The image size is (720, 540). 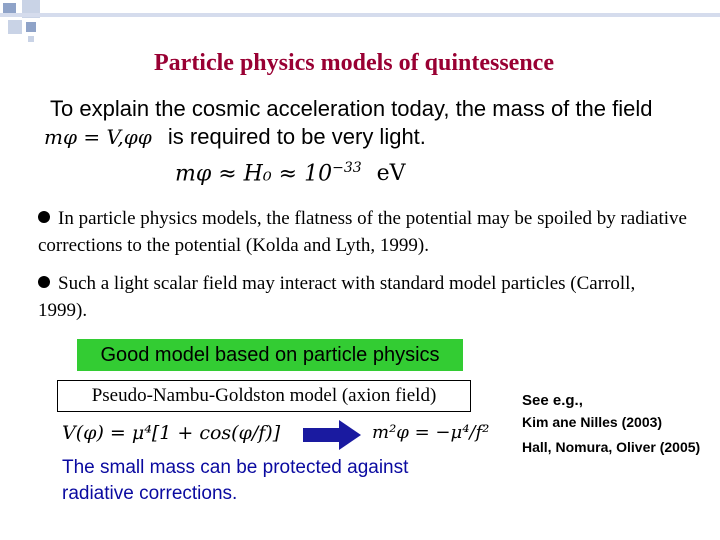 I want to click on reference-hall-nomura-oliver: Hall, Nomura, Oliver (2005), so click(x=611, y=447).